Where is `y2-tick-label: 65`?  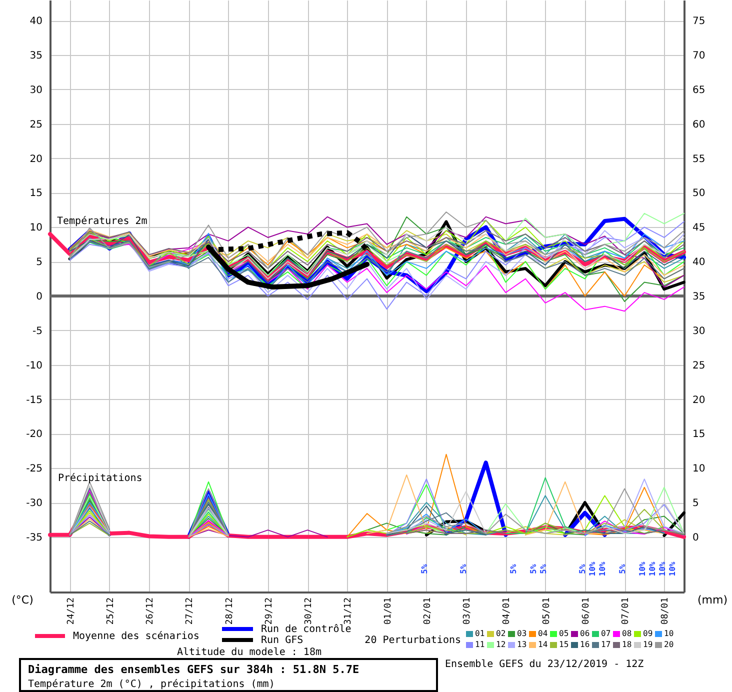 y2-tick-label: 65 is located at coordinates (699, 90).